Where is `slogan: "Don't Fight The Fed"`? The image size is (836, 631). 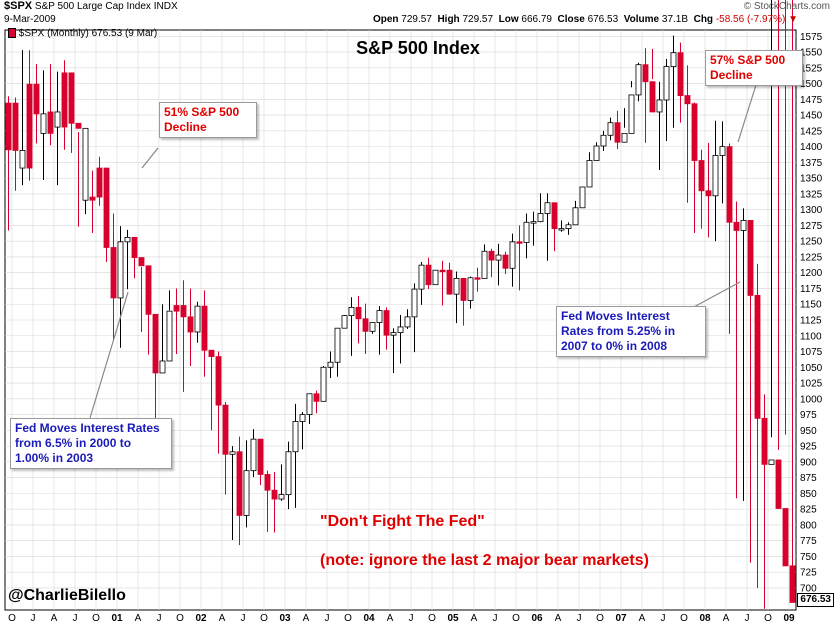 slogan: "Don't Fight The Fed" is located at coordinates (402, 521).